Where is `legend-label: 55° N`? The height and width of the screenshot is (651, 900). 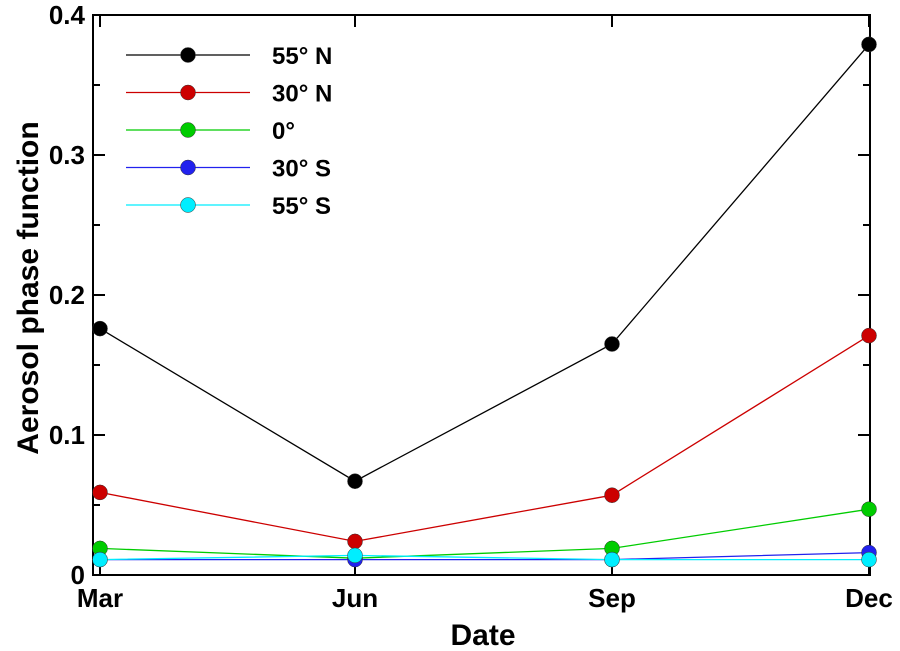
legend-label: 55° N is located at coordinates (302, 56).